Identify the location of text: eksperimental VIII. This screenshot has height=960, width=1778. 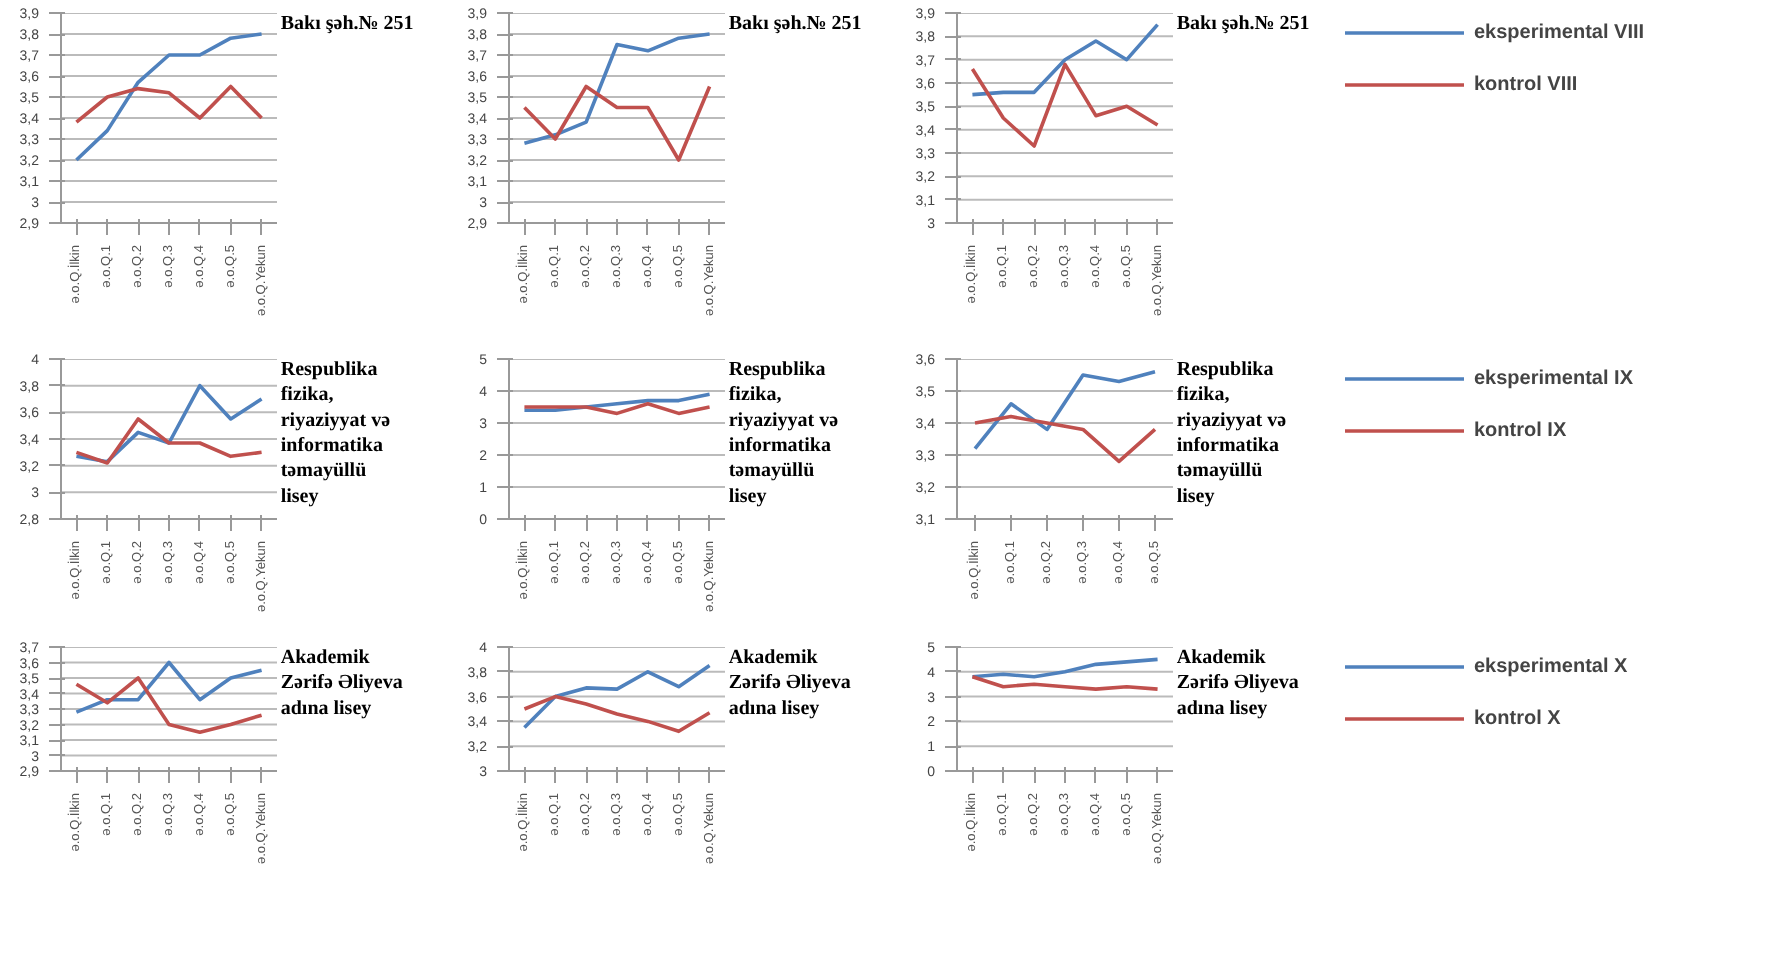
(1559, 32).